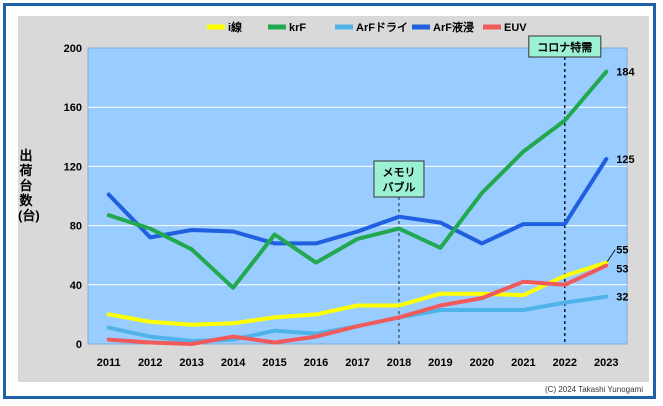 The width and height of the screenshot is (663, 406). I want to click on annotation-label: バブル, so click(398, 187).